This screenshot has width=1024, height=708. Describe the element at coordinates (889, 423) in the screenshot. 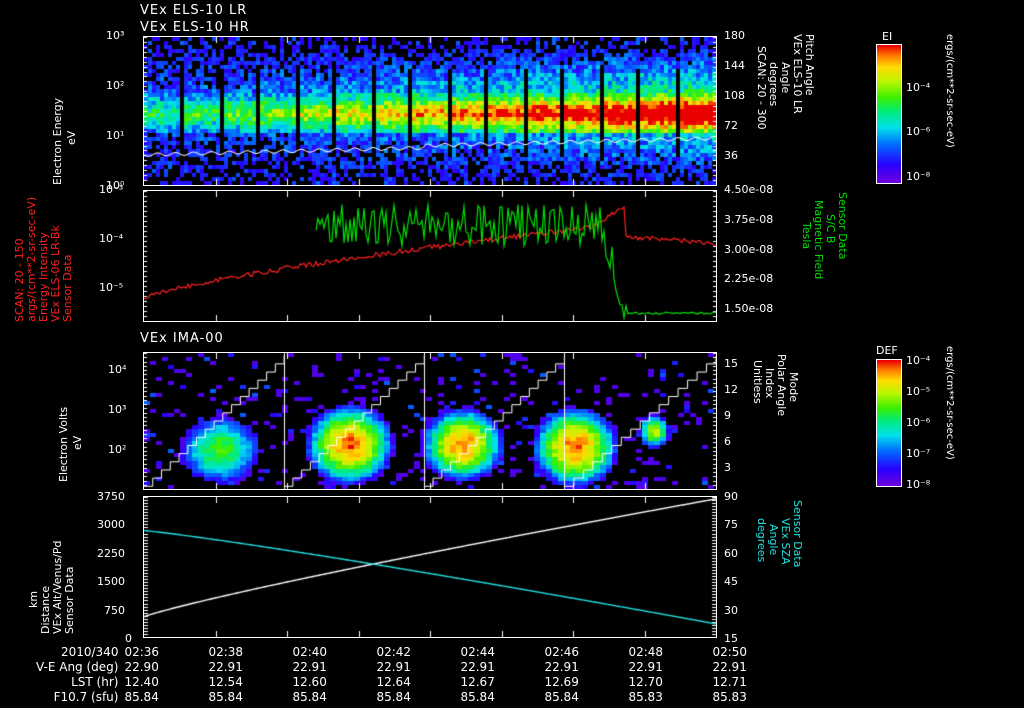

I see `panel3-colorbar` at that location.